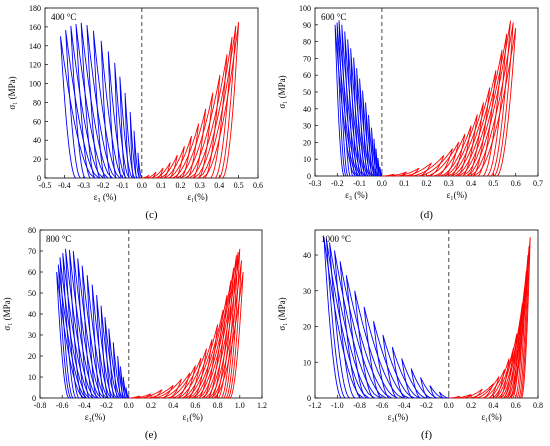 This screenshot has height=446, width=550. What do you see at coordinates (58, 239) in the screenshot?
I see `temperature-label: 800 °C` at bounding box center [58, 239].